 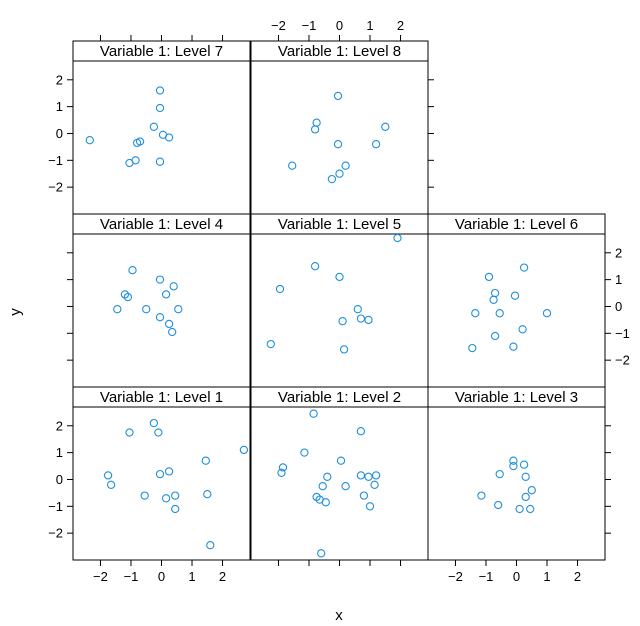 What do you see at coordinates (516, 224) in the screenshot?
I see `panel-strip-label: Variable 1: Level 6` at bounding box center [516, 224].